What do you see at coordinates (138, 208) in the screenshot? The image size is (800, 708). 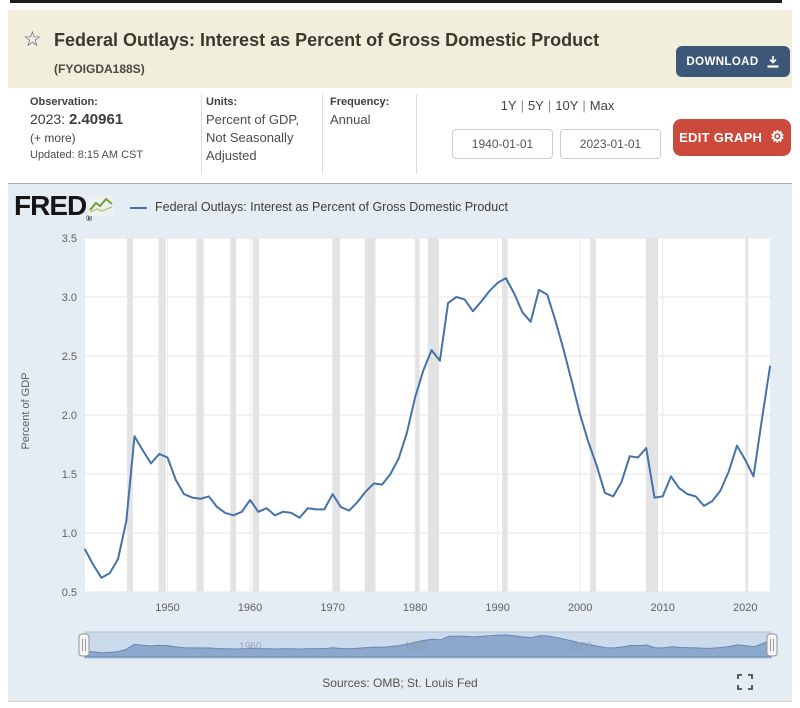 I see `legend-line-swatch` at bounding box center [138, 208].